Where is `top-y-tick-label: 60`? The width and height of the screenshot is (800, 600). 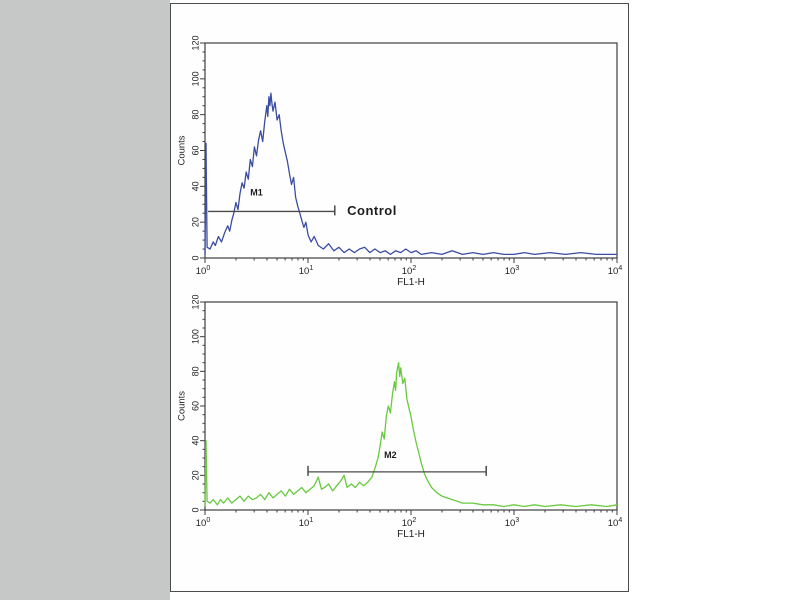 top-y-tick-label: 60 is located at coordinates (195, 150).